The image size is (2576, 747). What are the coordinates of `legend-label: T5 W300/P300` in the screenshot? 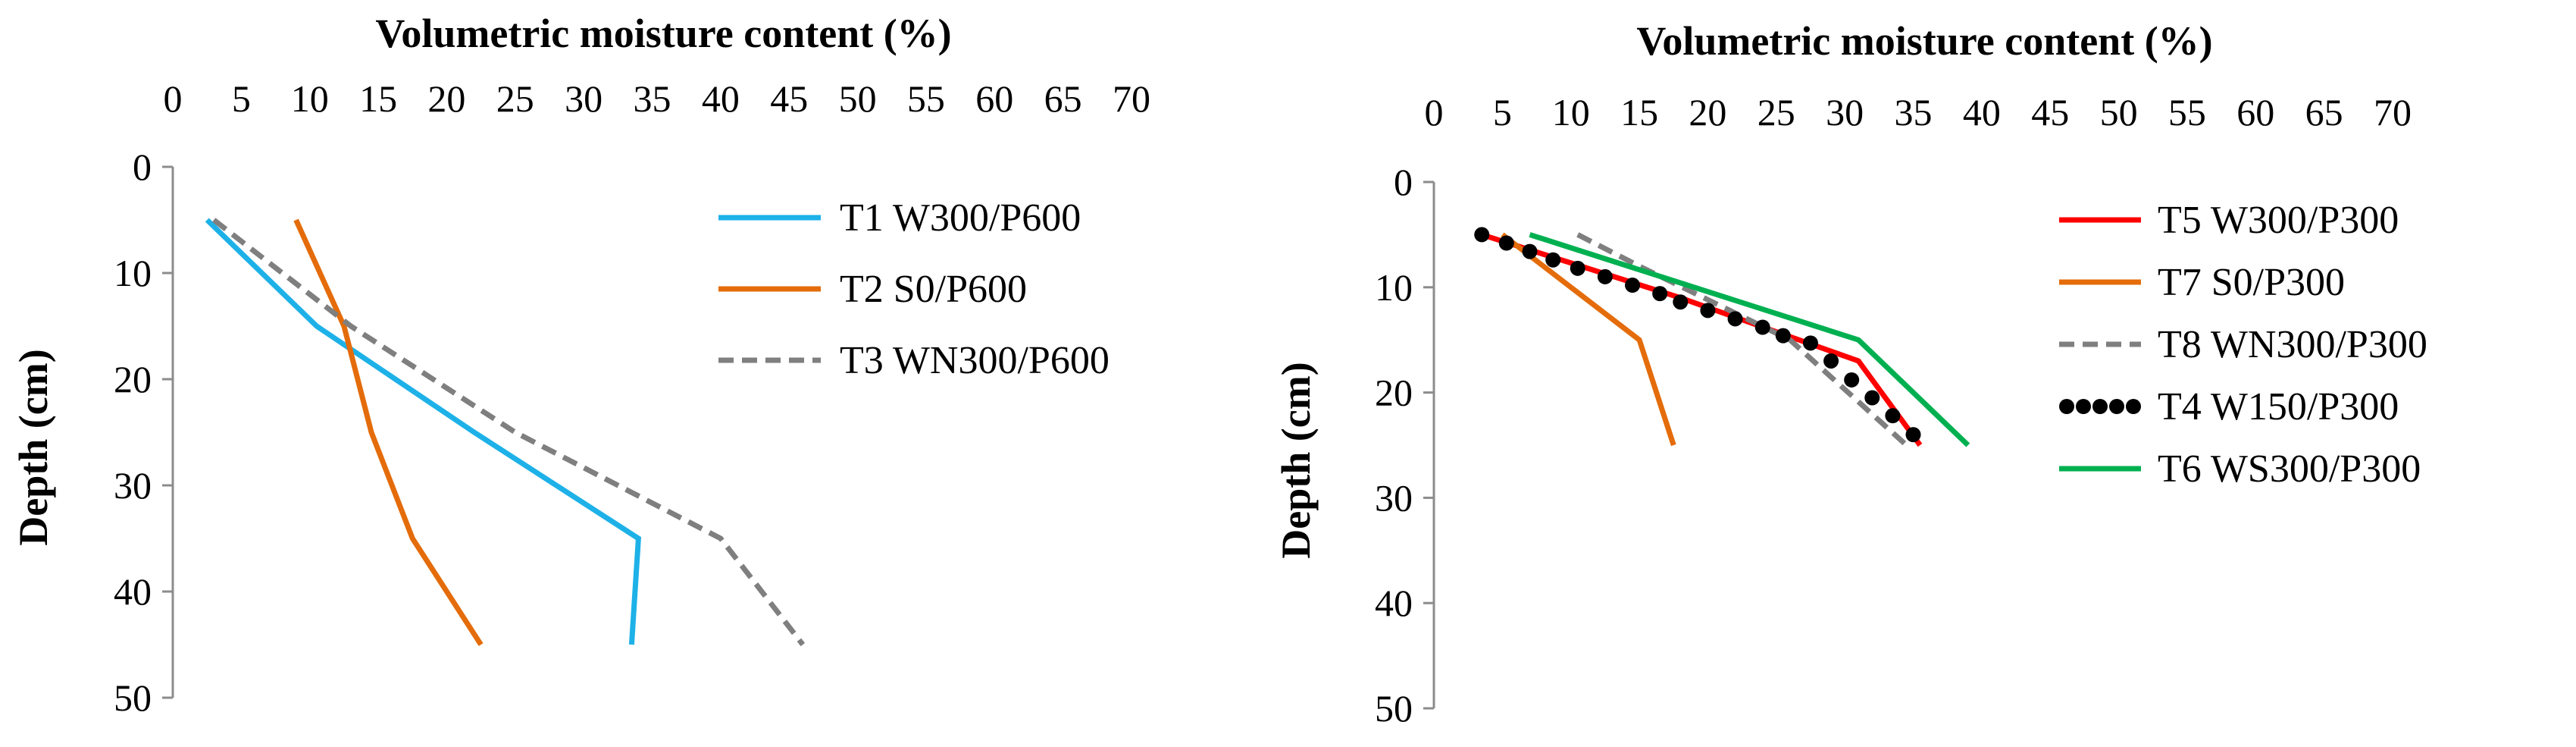 It's located at (2278, 220).